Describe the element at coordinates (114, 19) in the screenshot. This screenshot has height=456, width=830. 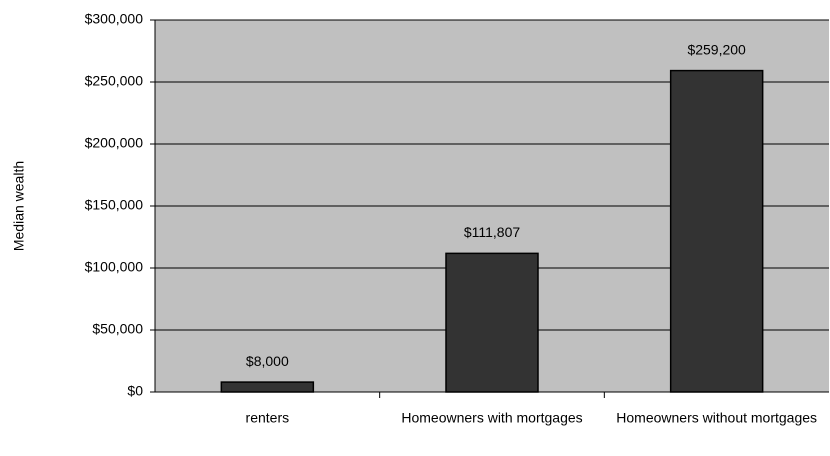
I see `y-tick-label: $300,000` at that location.